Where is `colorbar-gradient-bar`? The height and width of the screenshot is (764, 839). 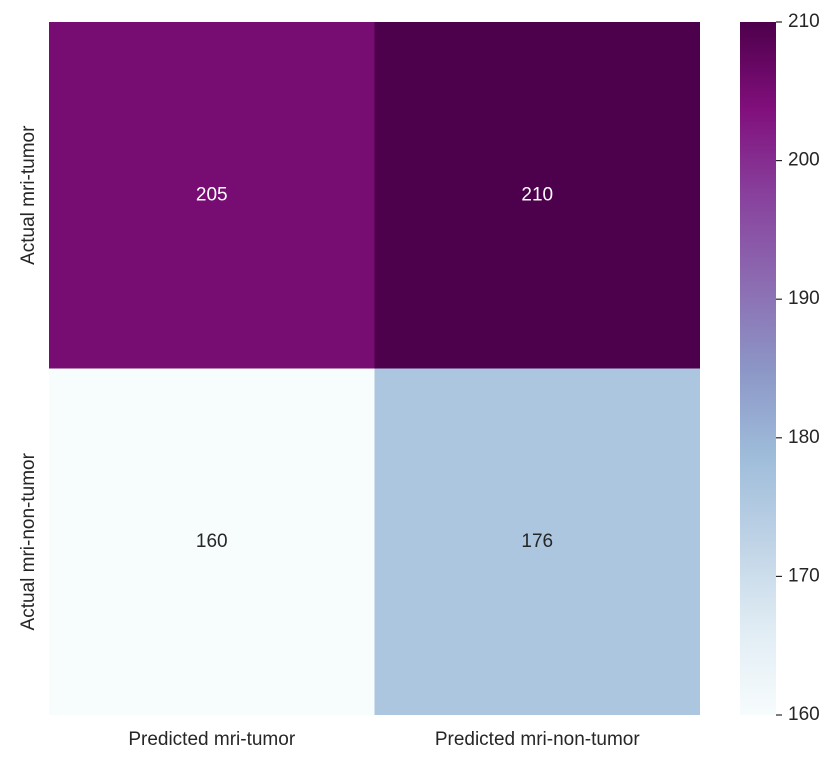 colorbar-gradient-bar is located at coordinates (758, 368).